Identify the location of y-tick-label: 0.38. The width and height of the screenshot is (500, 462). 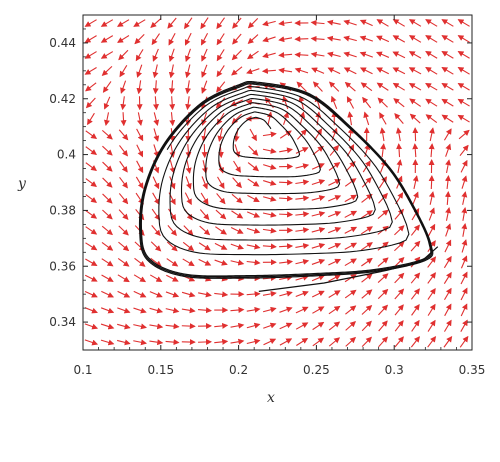
(62, 210).